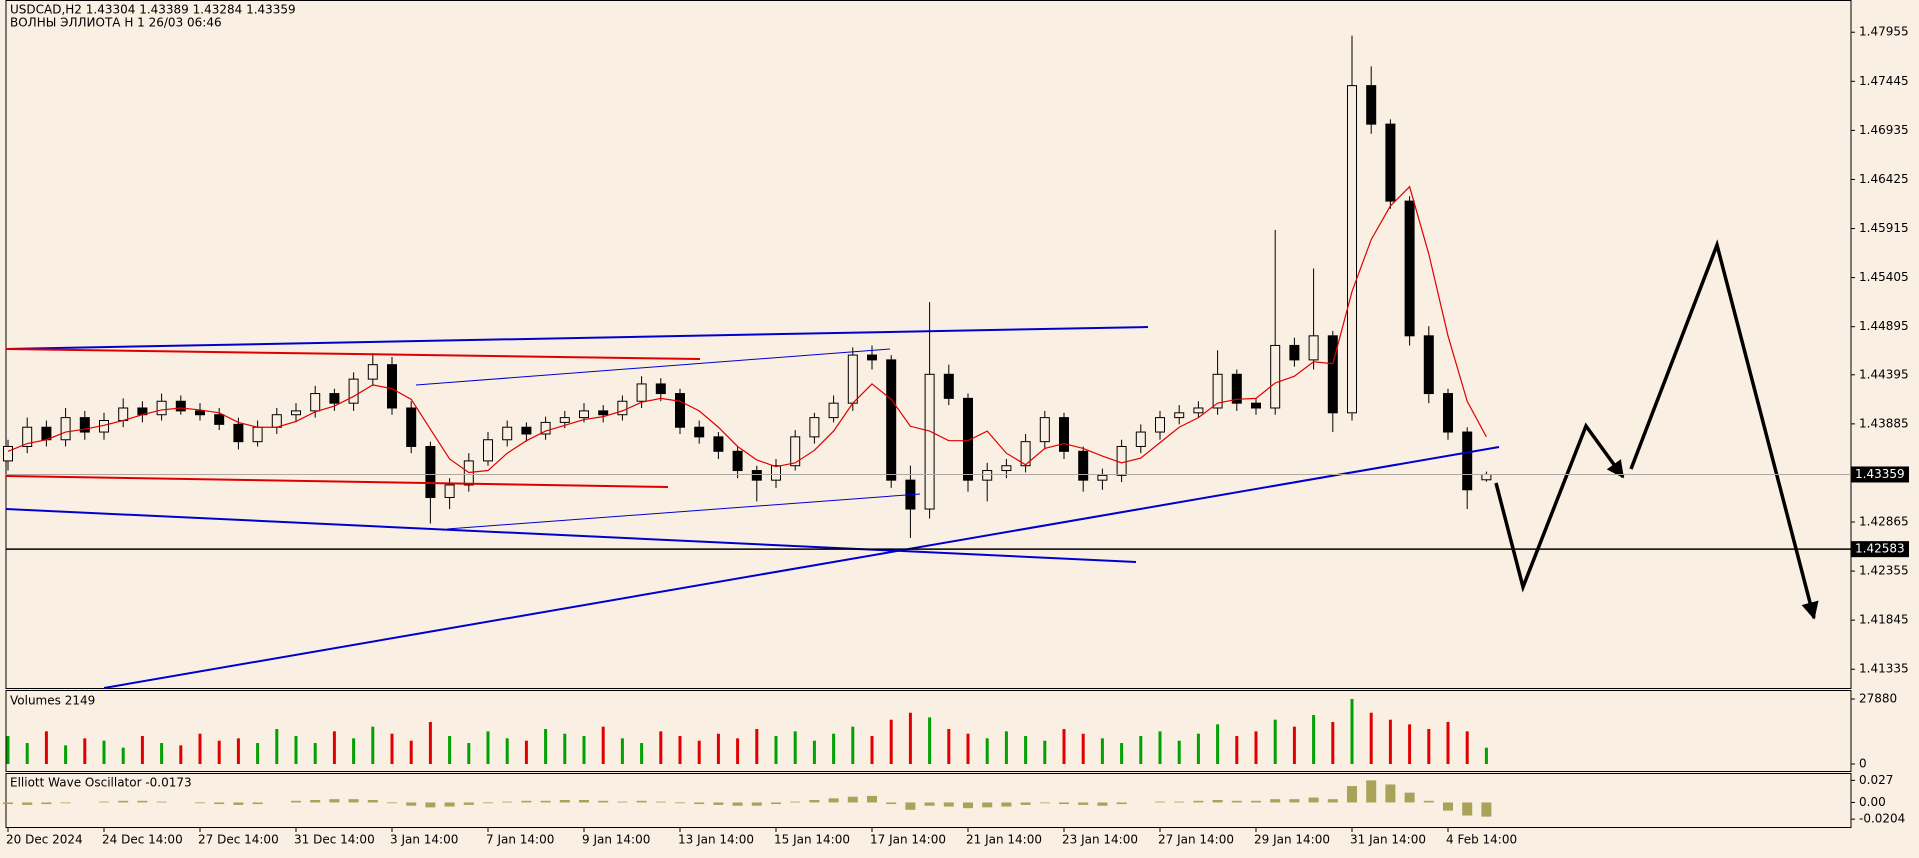 The image size is (1919, 858). Describe the element at coordinates (1884, 32) in the screenshot. I see `y-tick-label: 1.47955` at that location.